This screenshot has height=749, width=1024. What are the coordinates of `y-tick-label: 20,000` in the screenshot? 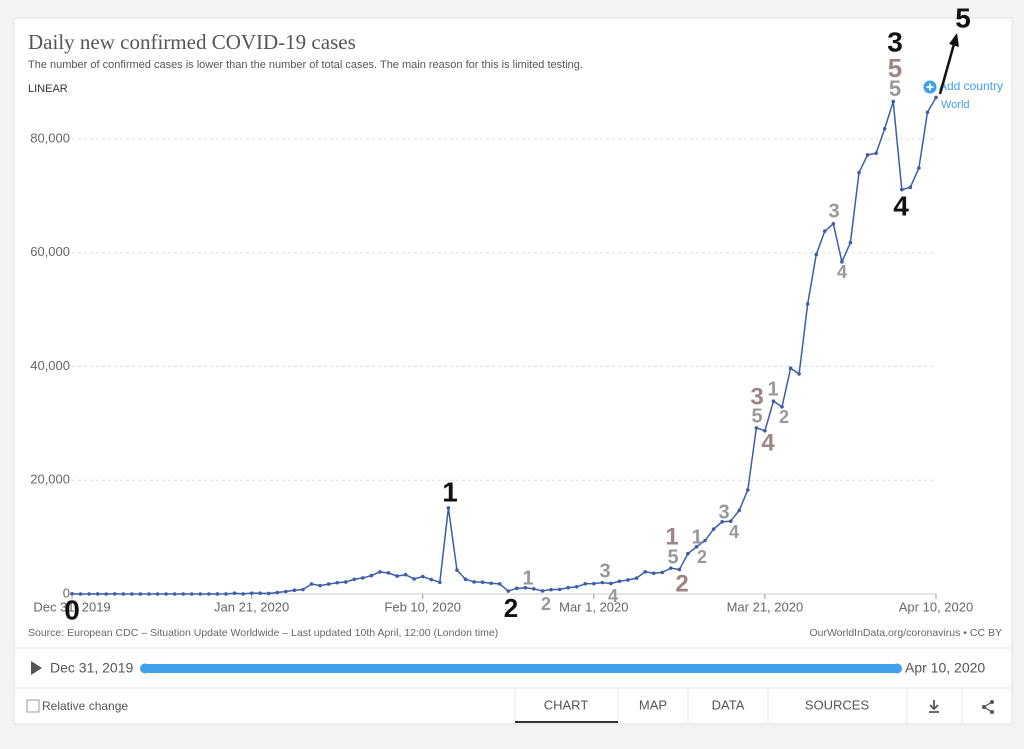 It's located at (50, 479).